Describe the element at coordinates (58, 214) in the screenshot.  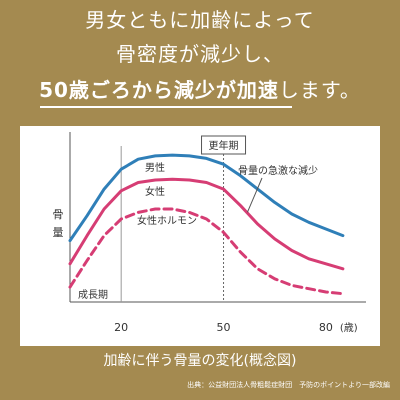
I see `y-axis-label-char: 骨` at that location.